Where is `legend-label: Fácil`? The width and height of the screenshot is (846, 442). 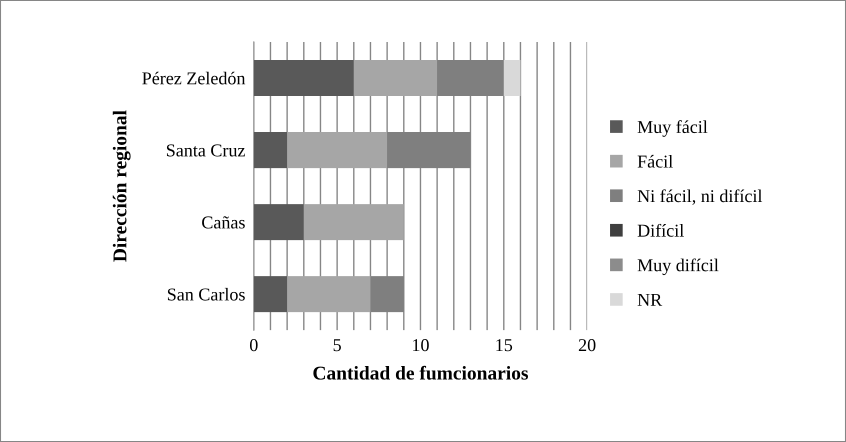
legend-label: Fácil is located at coordinates (655, 161).